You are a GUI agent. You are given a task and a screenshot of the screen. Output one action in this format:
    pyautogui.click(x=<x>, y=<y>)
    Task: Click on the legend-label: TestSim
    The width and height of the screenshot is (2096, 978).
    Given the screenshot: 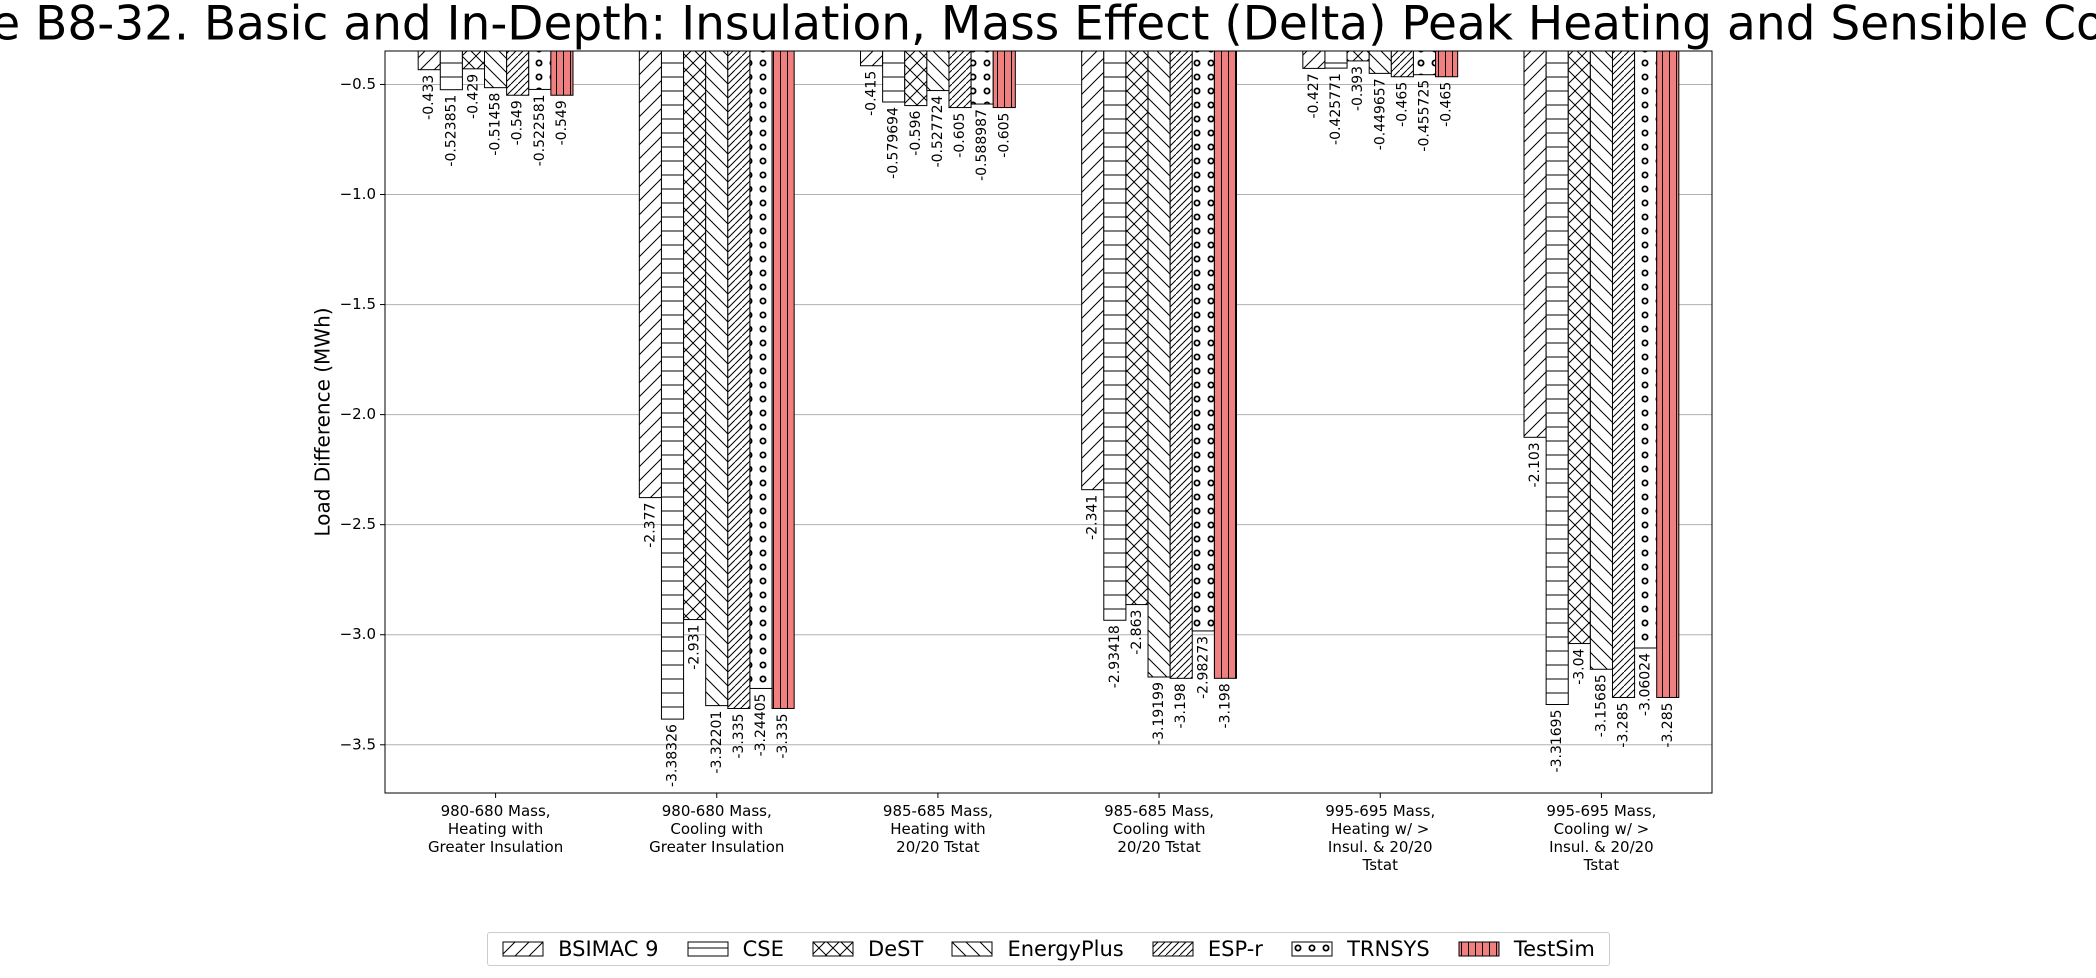 What is the action you would take?
    pyautogui.click(x=1554, y=949)
    